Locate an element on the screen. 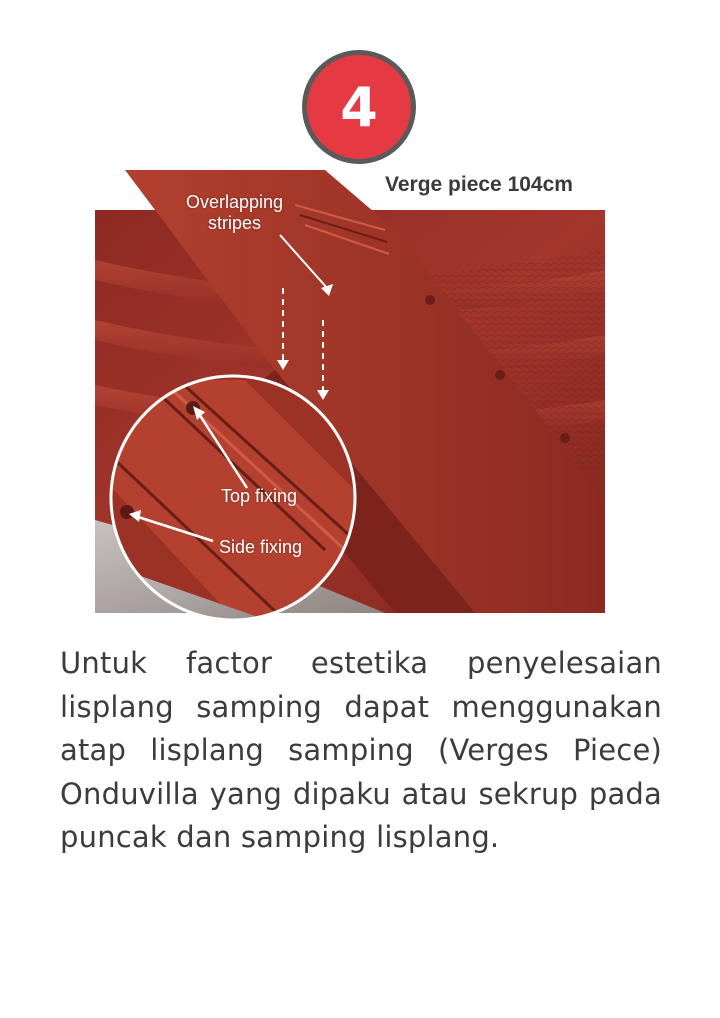 This screenshot has height=1018, width=720. overlapping-stripes-label: Overlapping stripes is located at coordinates (234, 213).